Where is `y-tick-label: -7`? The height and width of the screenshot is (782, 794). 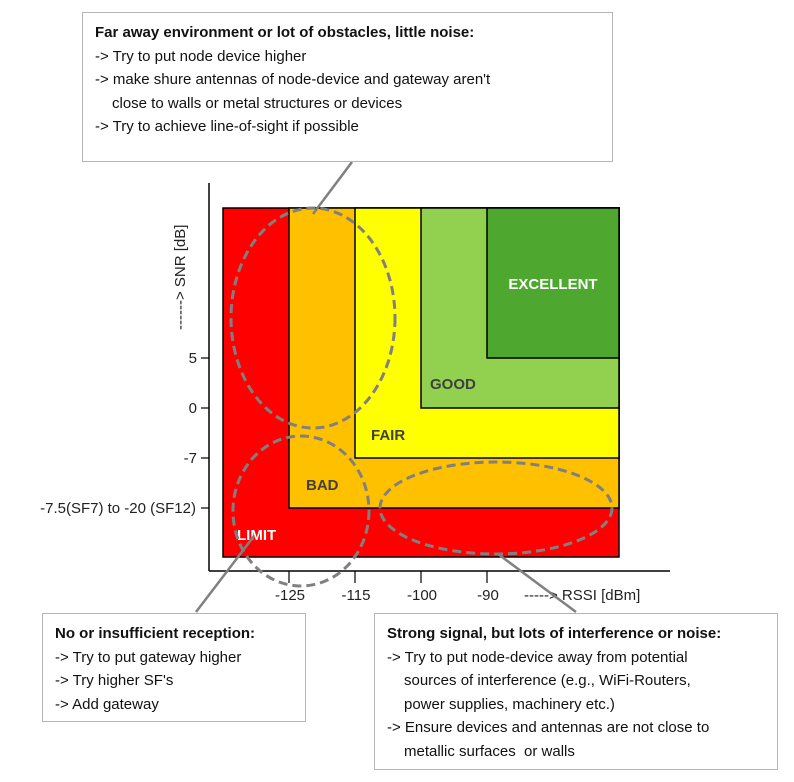 y-tick-label: -7 is located at coordinates (190, 458).